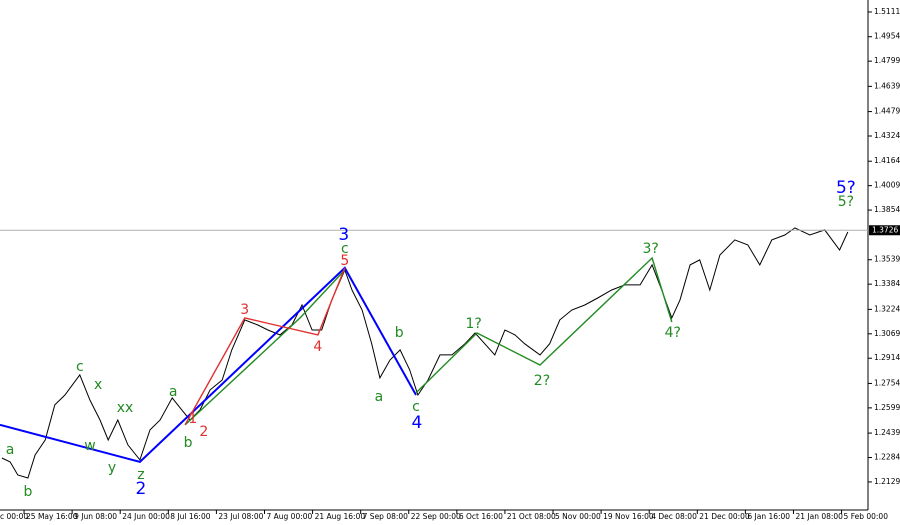 The height and width of the screenshot is (525, 900). What do you see at coordinates (89, 446) in the screenshot?
I see `wave-label: w` at bounding box center [89, 446].